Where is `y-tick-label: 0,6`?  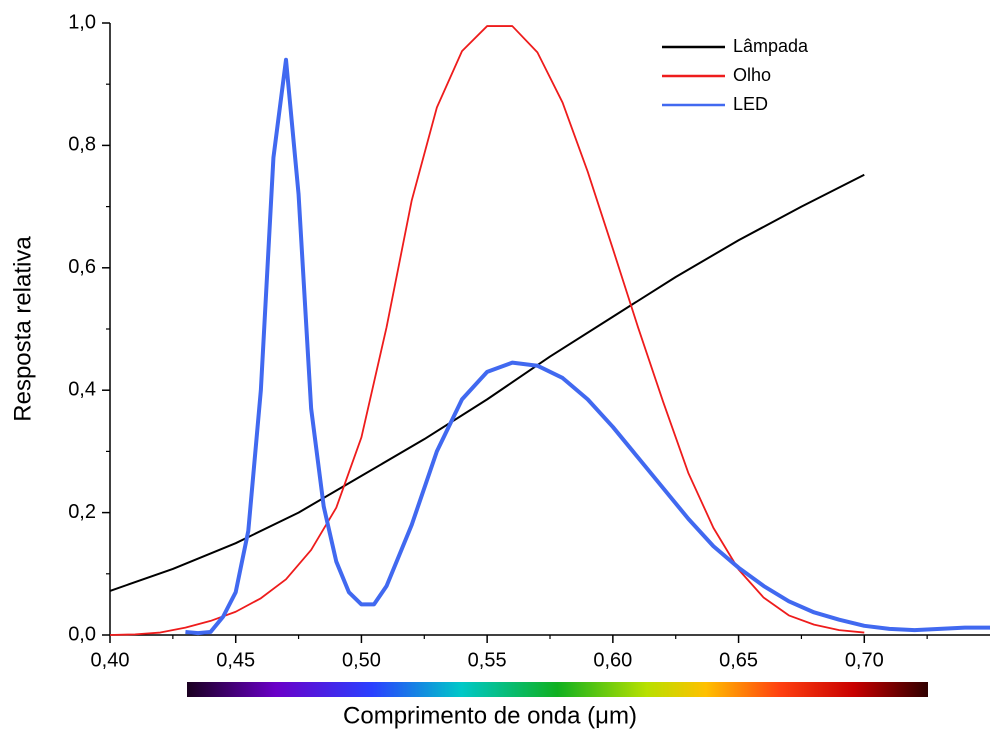
y-tick-label: 0,6 is located at coordinates (82, 267).